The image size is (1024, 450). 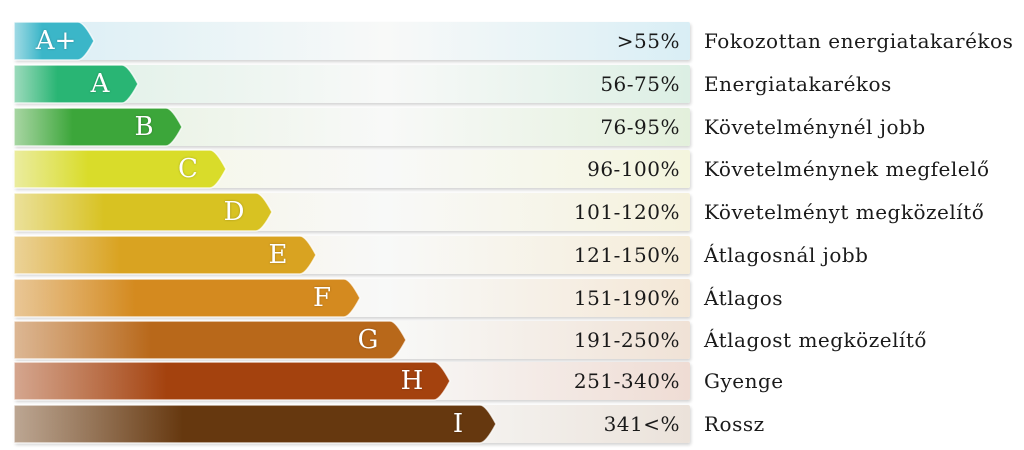 What do you see at coordinates (626, 255) in the screenshot?
I see `rating-range: 121-150%` at bounding box center [626, 255].